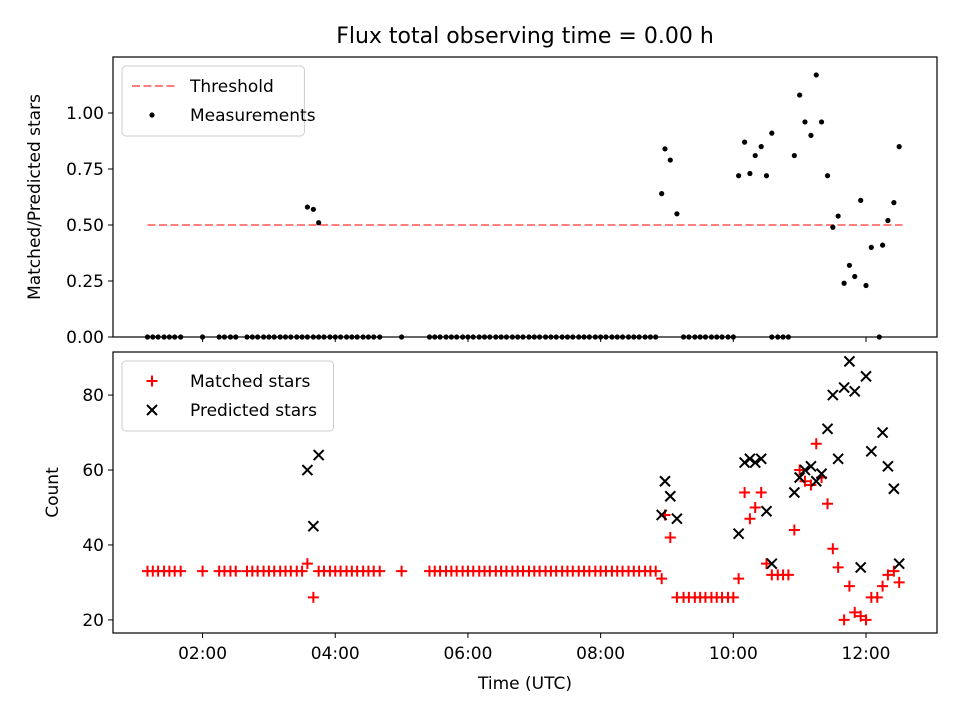  What do you see at coordinates (93, 621) in the screenshot?
I see `y-tick-label: 20` at bounding box center [93, 621].